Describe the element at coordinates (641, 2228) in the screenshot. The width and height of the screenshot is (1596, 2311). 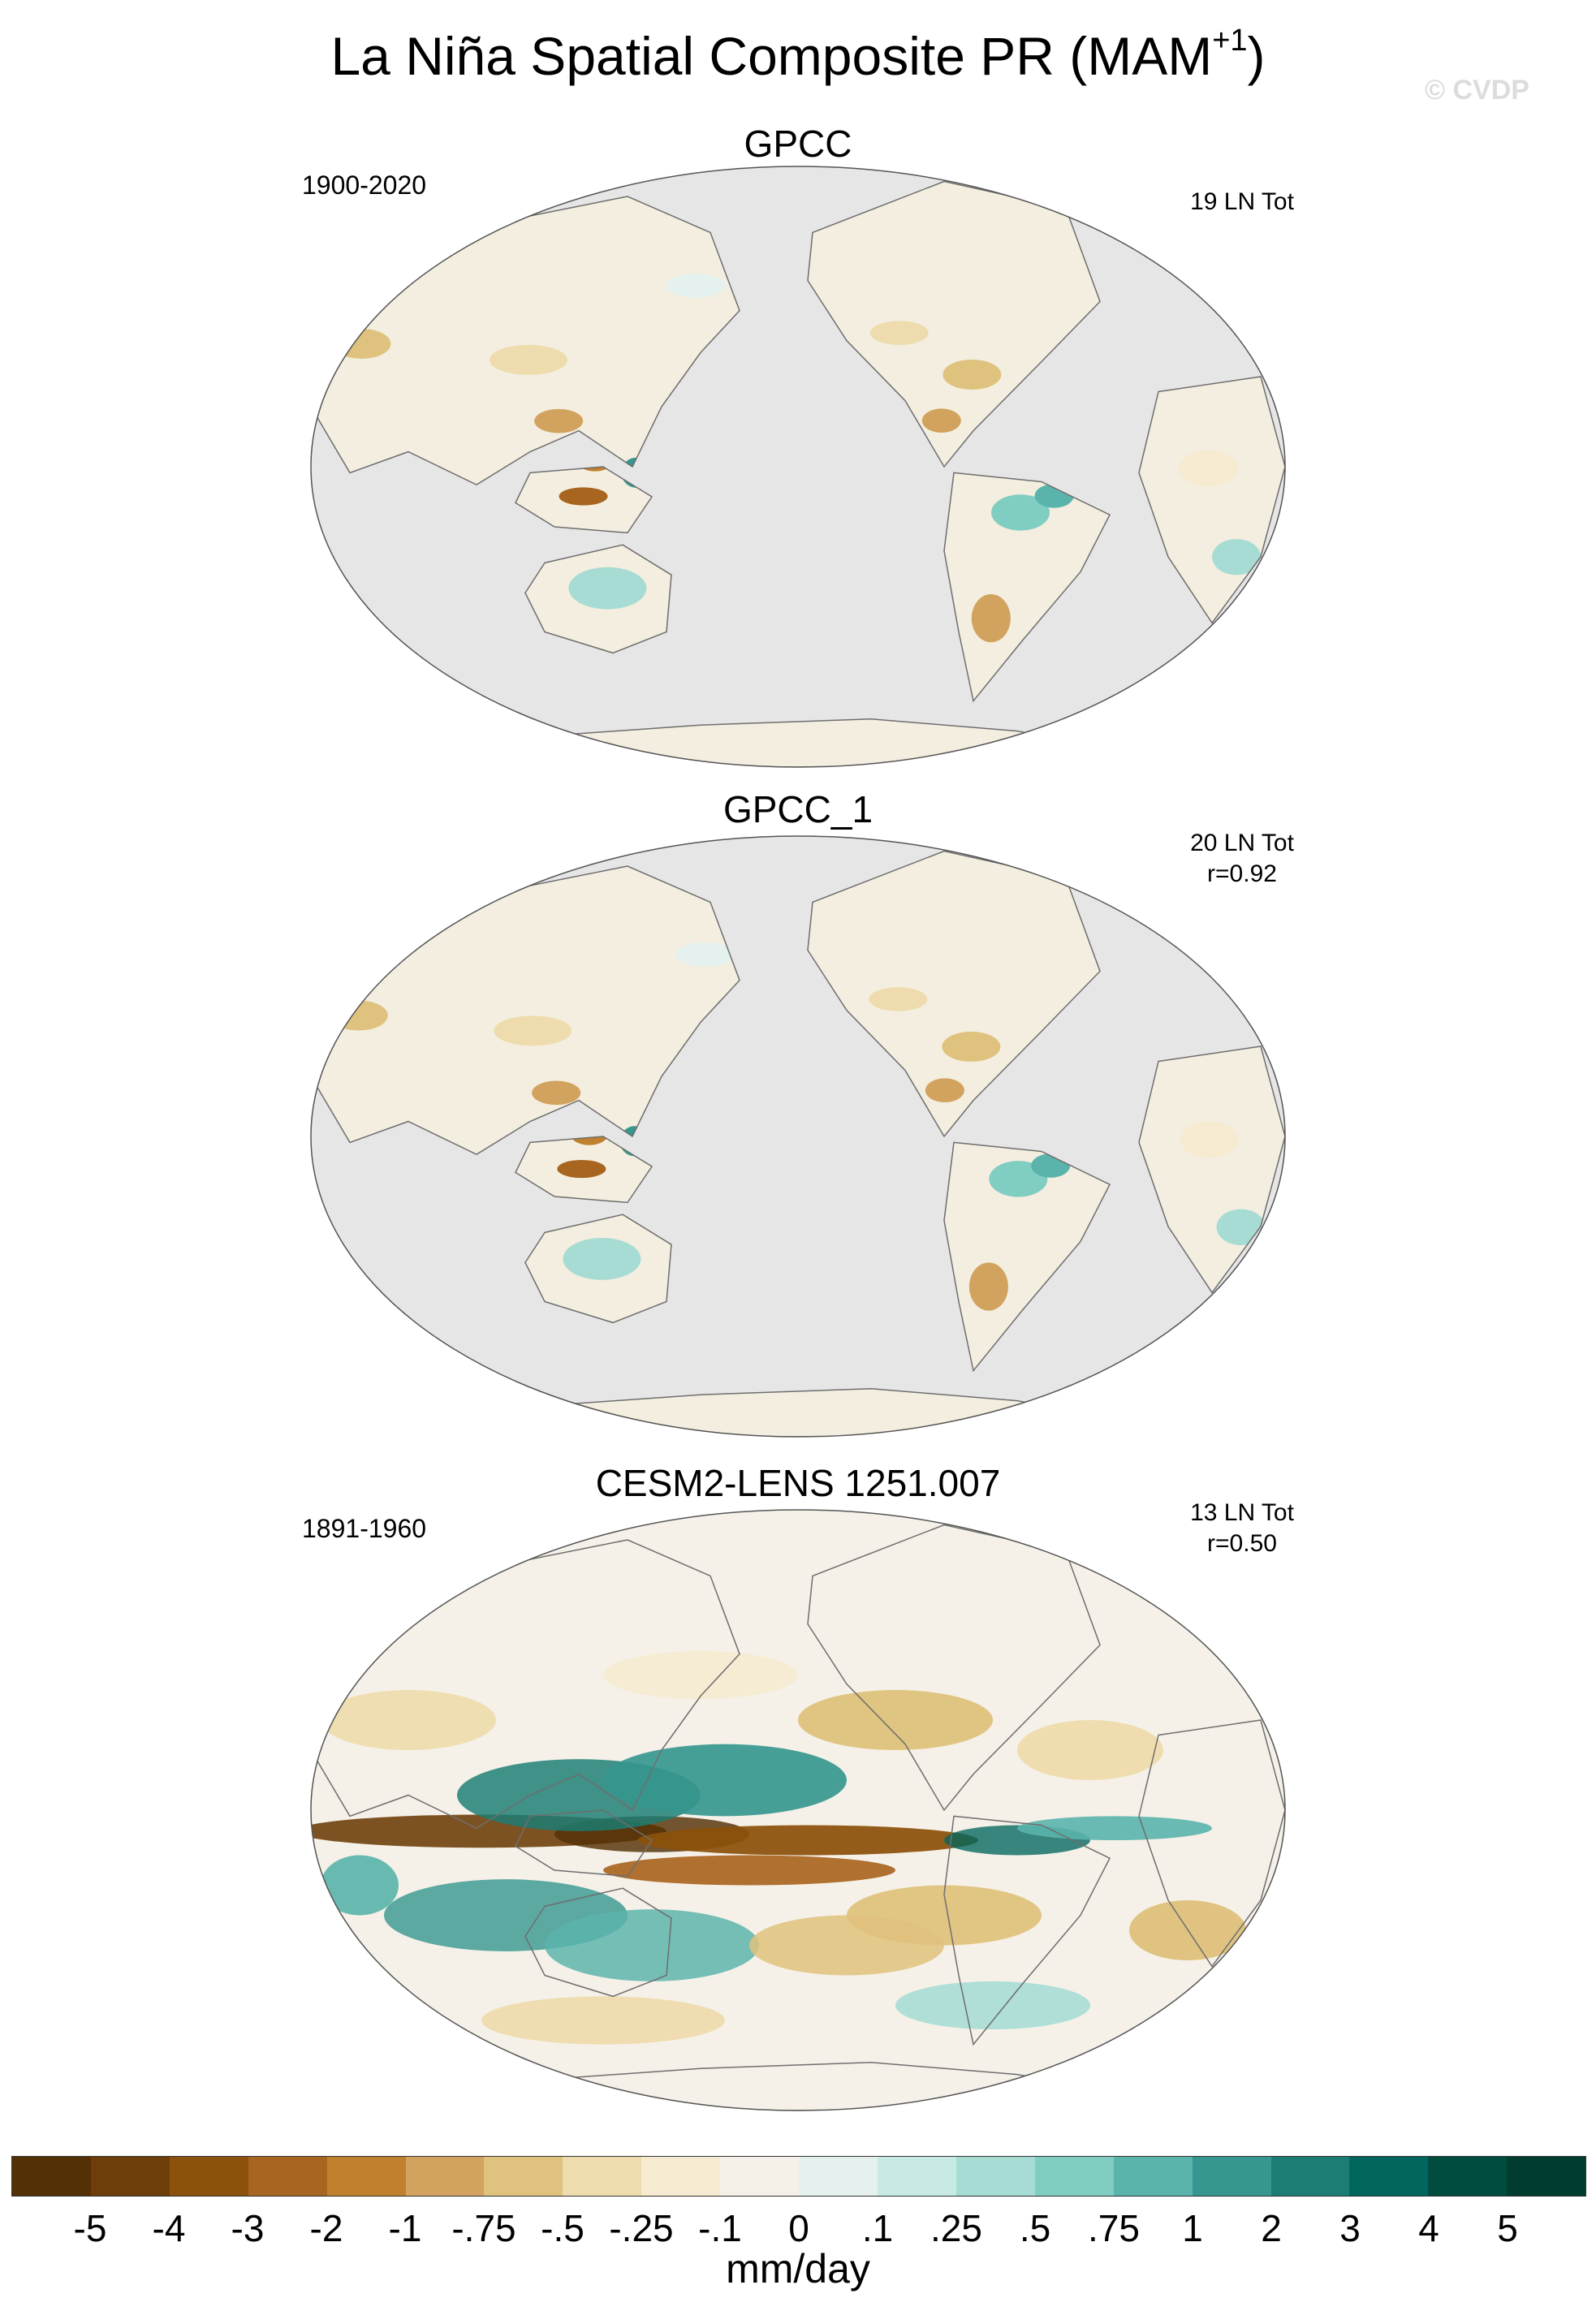
I see `colorbar-tick-label: -.25` at that location.